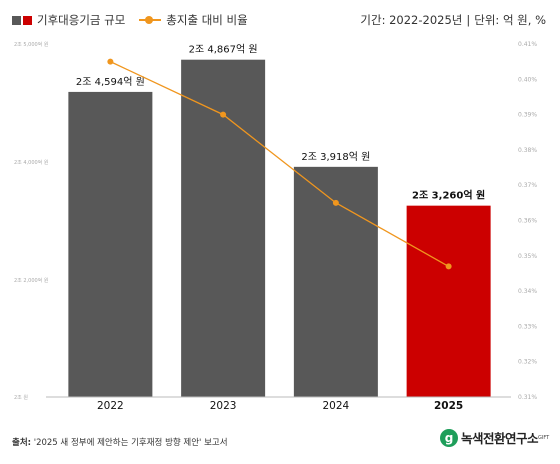  I want to click on y-left-tick-label: 2조 4,000억 원, so click(31, 162).